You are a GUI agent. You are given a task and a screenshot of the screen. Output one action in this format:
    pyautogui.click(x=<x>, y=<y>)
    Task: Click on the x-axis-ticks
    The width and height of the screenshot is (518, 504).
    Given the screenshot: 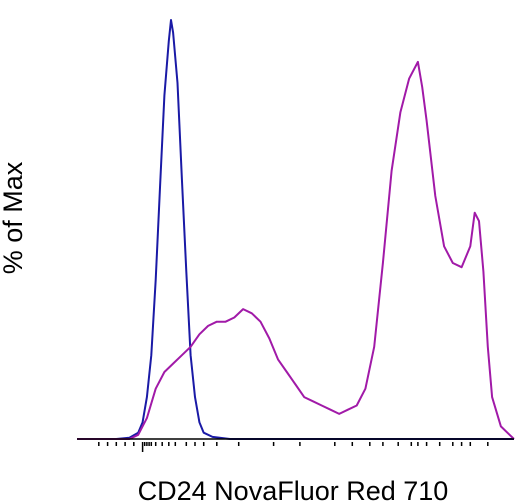 What is the action you would take?
    pyautogui.click(x=293, y=447)
    